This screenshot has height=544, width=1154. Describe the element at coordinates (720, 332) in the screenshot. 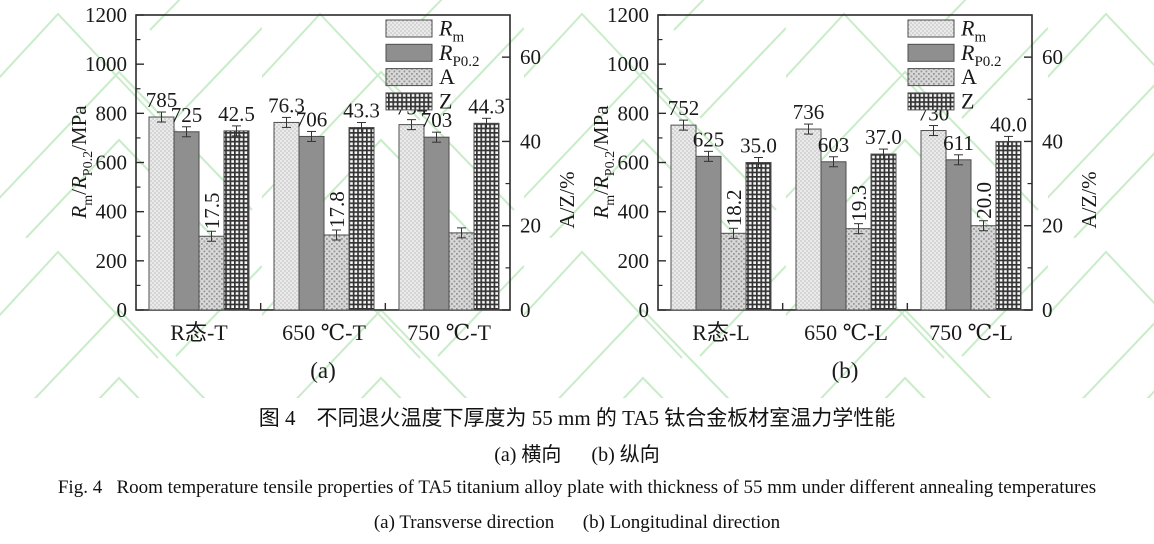

I see `category-label-0: R态-L` at that location.